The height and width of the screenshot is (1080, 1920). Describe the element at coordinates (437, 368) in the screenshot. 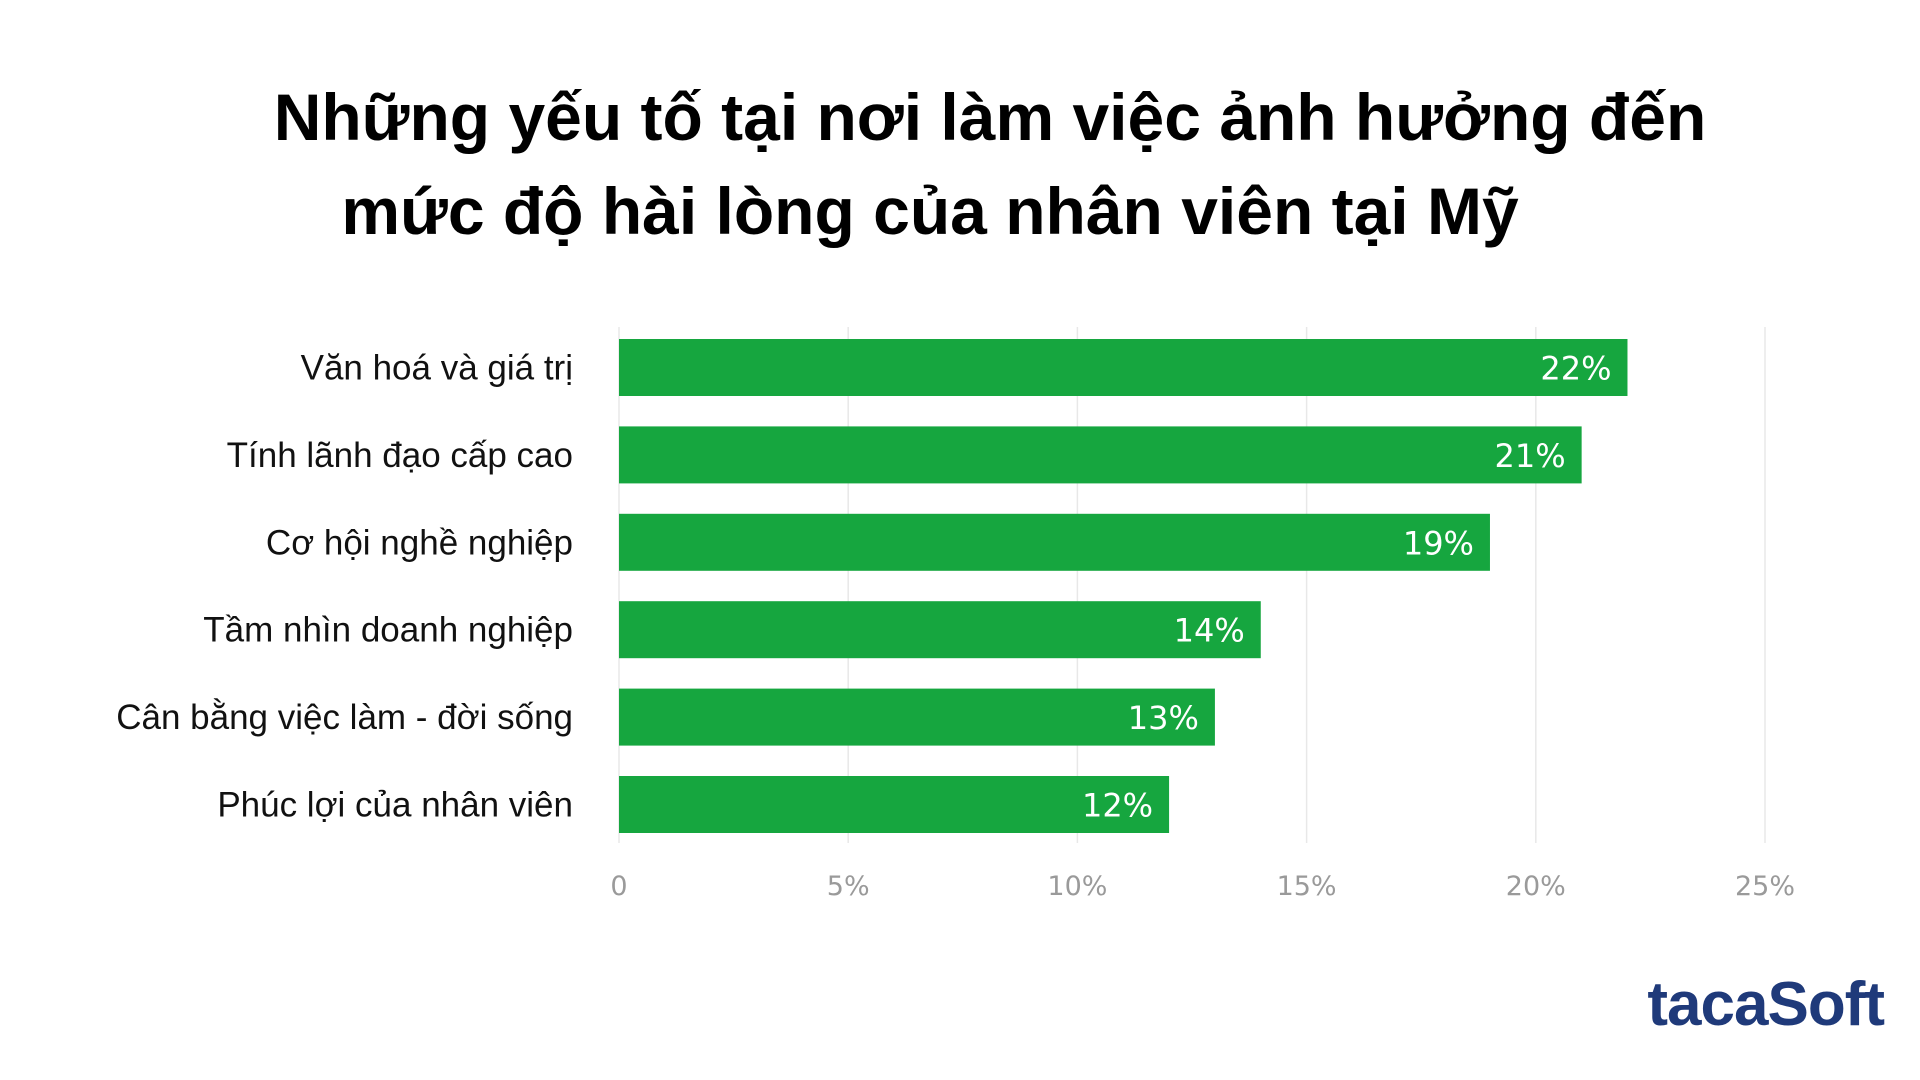

I see `category-label: Văn hoá và giá trị` at that location.